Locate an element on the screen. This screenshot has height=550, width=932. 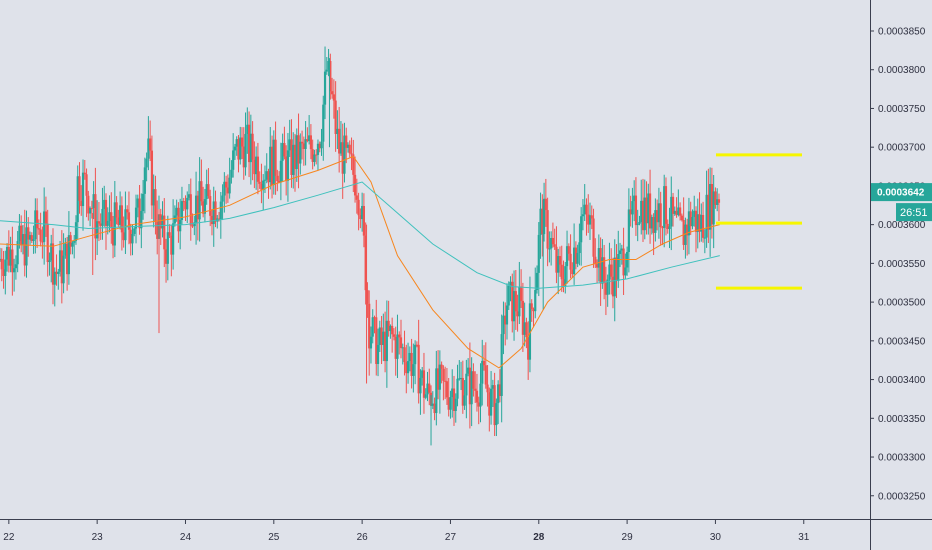
horizontal-levels-layer is located at coordinates (759, 221).